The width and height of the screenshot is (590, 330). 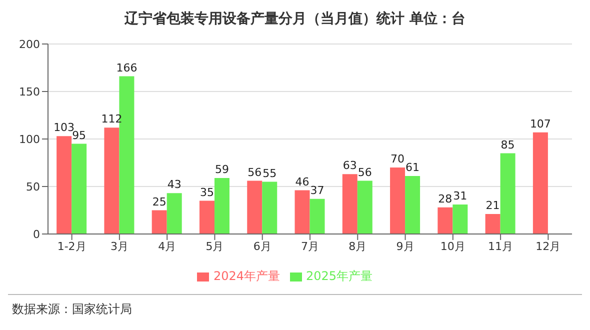 What do you see at coordinates (174, 185) in the screenshot?
I see `data-label: 43` at bounding box center [174, 185].